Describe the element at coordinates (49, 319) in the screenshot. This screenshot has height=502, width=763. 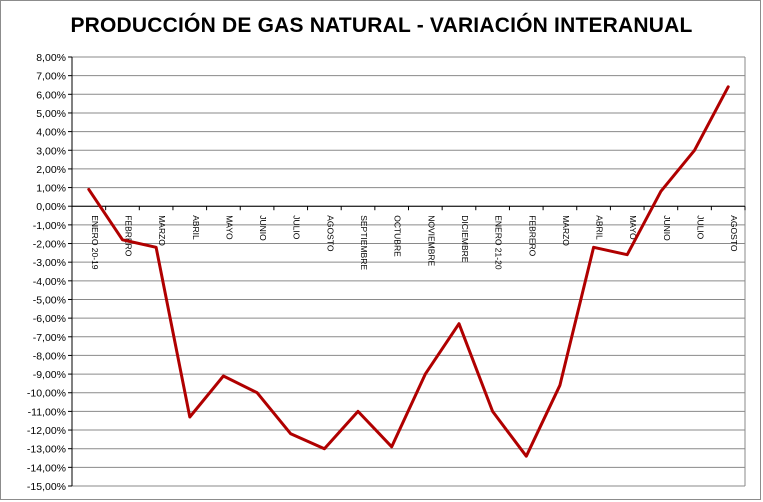
I see `y-tick-label: -6,00%` at that location.